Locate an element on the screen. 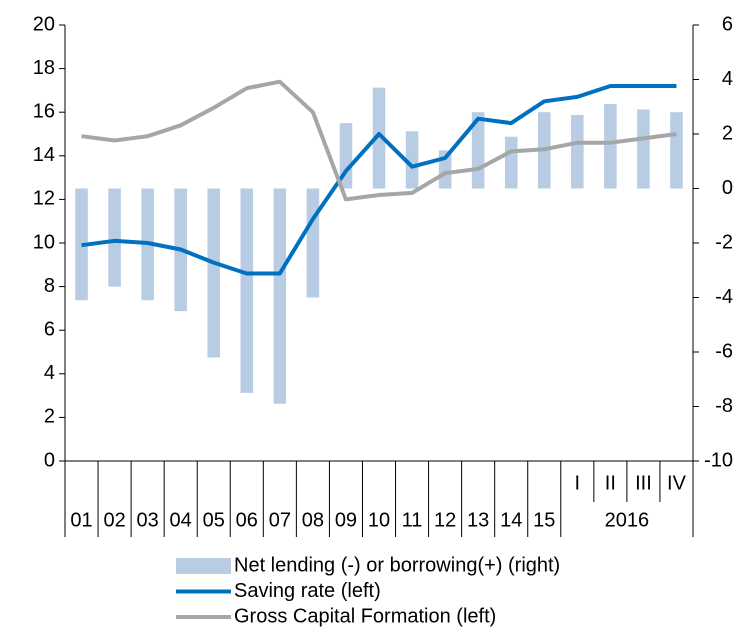 Image resolution: width=739 pixels, height=639 pixels. y2-tick-label: 2 is located at coordinates (727, 133).